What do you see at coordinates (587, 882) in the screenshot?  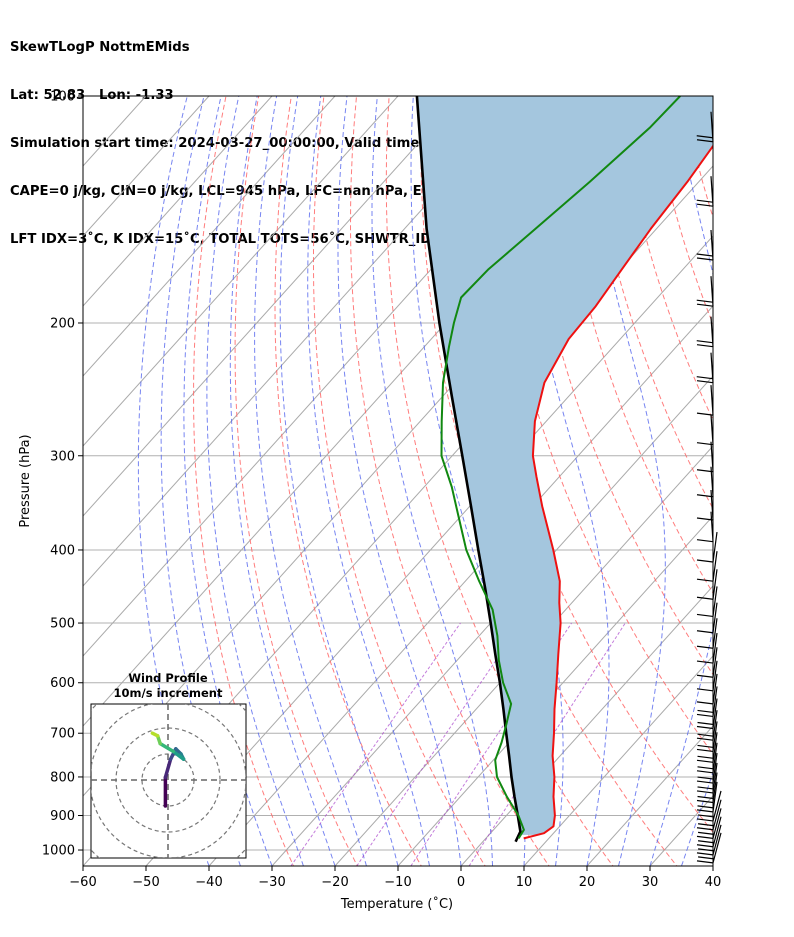 I see `x-tick-label: 20` at bounding box center [587, 882].